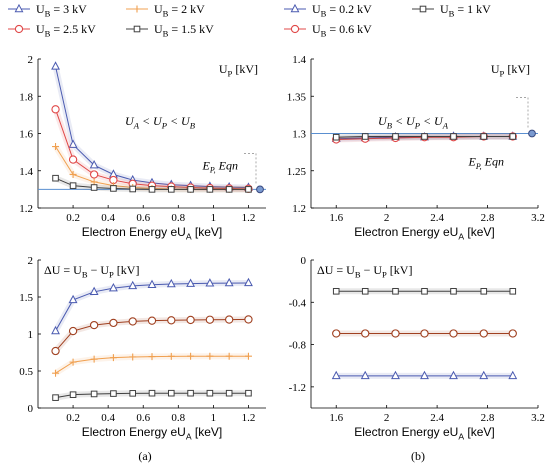  I want to click on legend-label-part: = 0.6 kV, so click(349, 29).